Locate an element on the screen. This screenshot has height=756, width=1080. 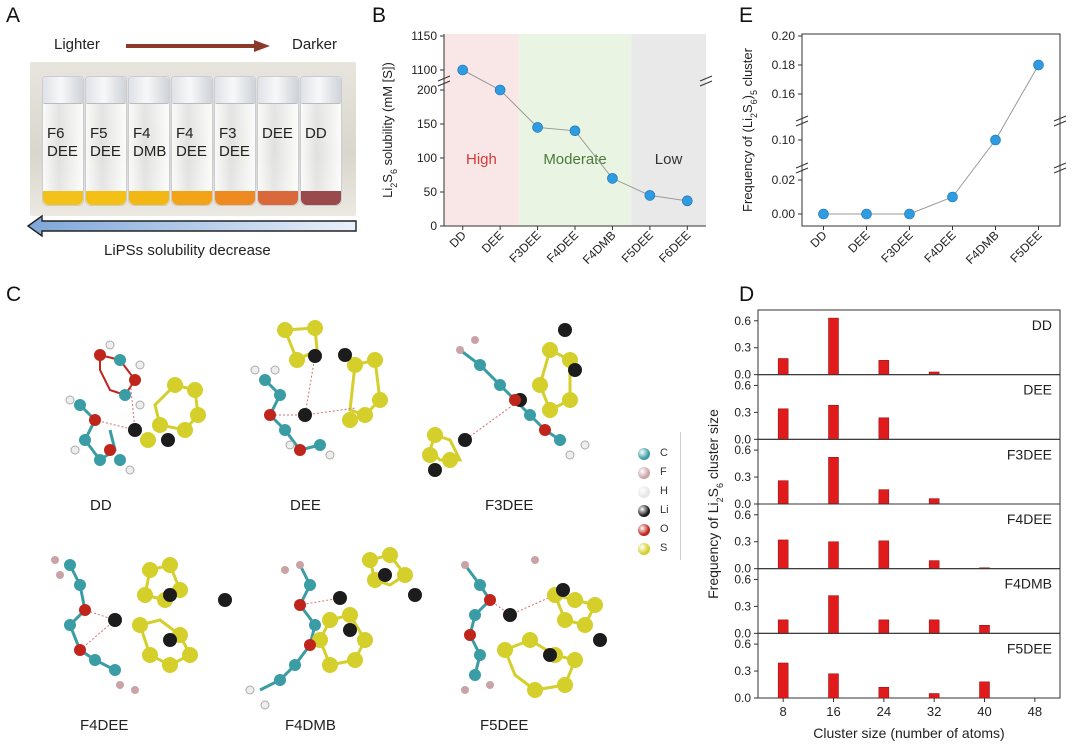
x-tick-label: 8 is located at coordinates (783, 711).